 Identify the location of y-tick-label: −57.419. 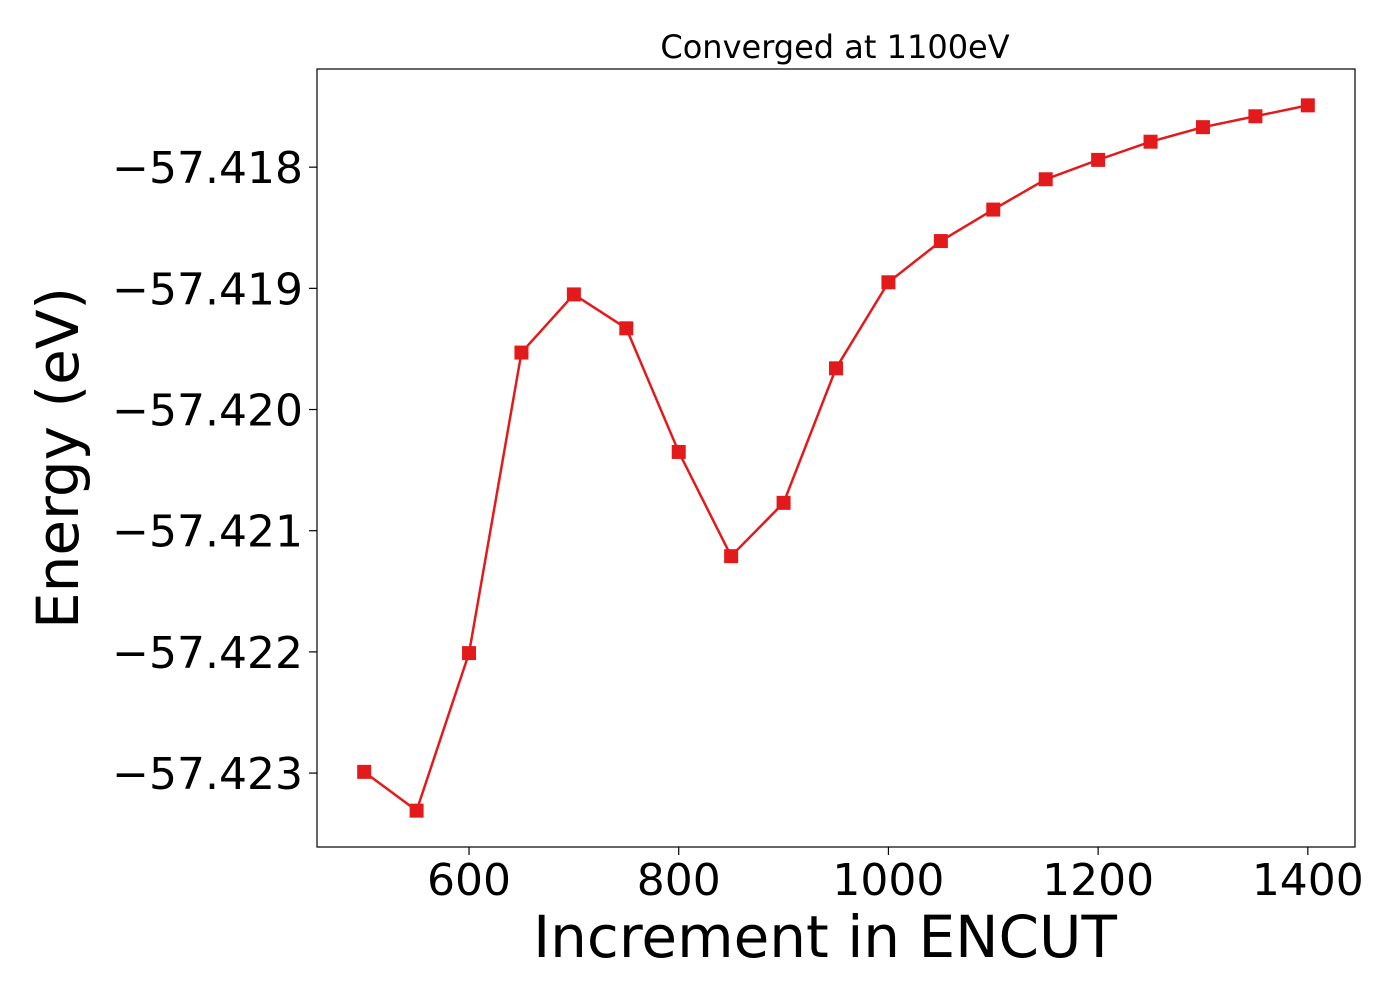
(207, 289).